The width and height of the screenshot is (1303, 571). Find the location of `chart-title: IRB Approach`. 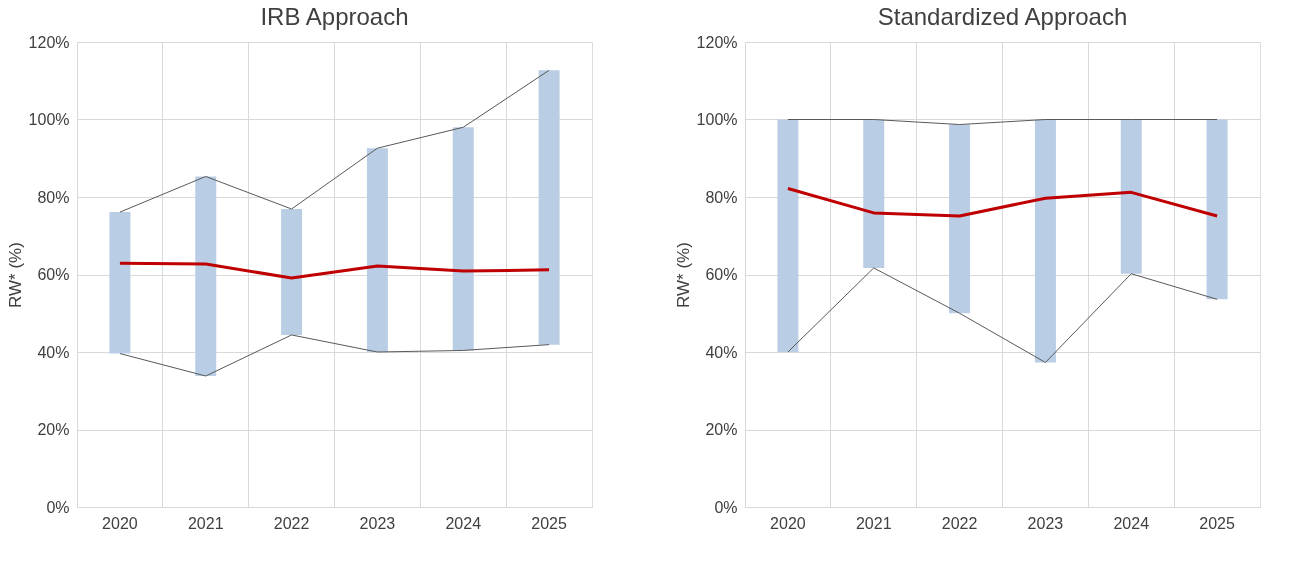

chart-title: IRB Approach is located at coordinates (334, 16).